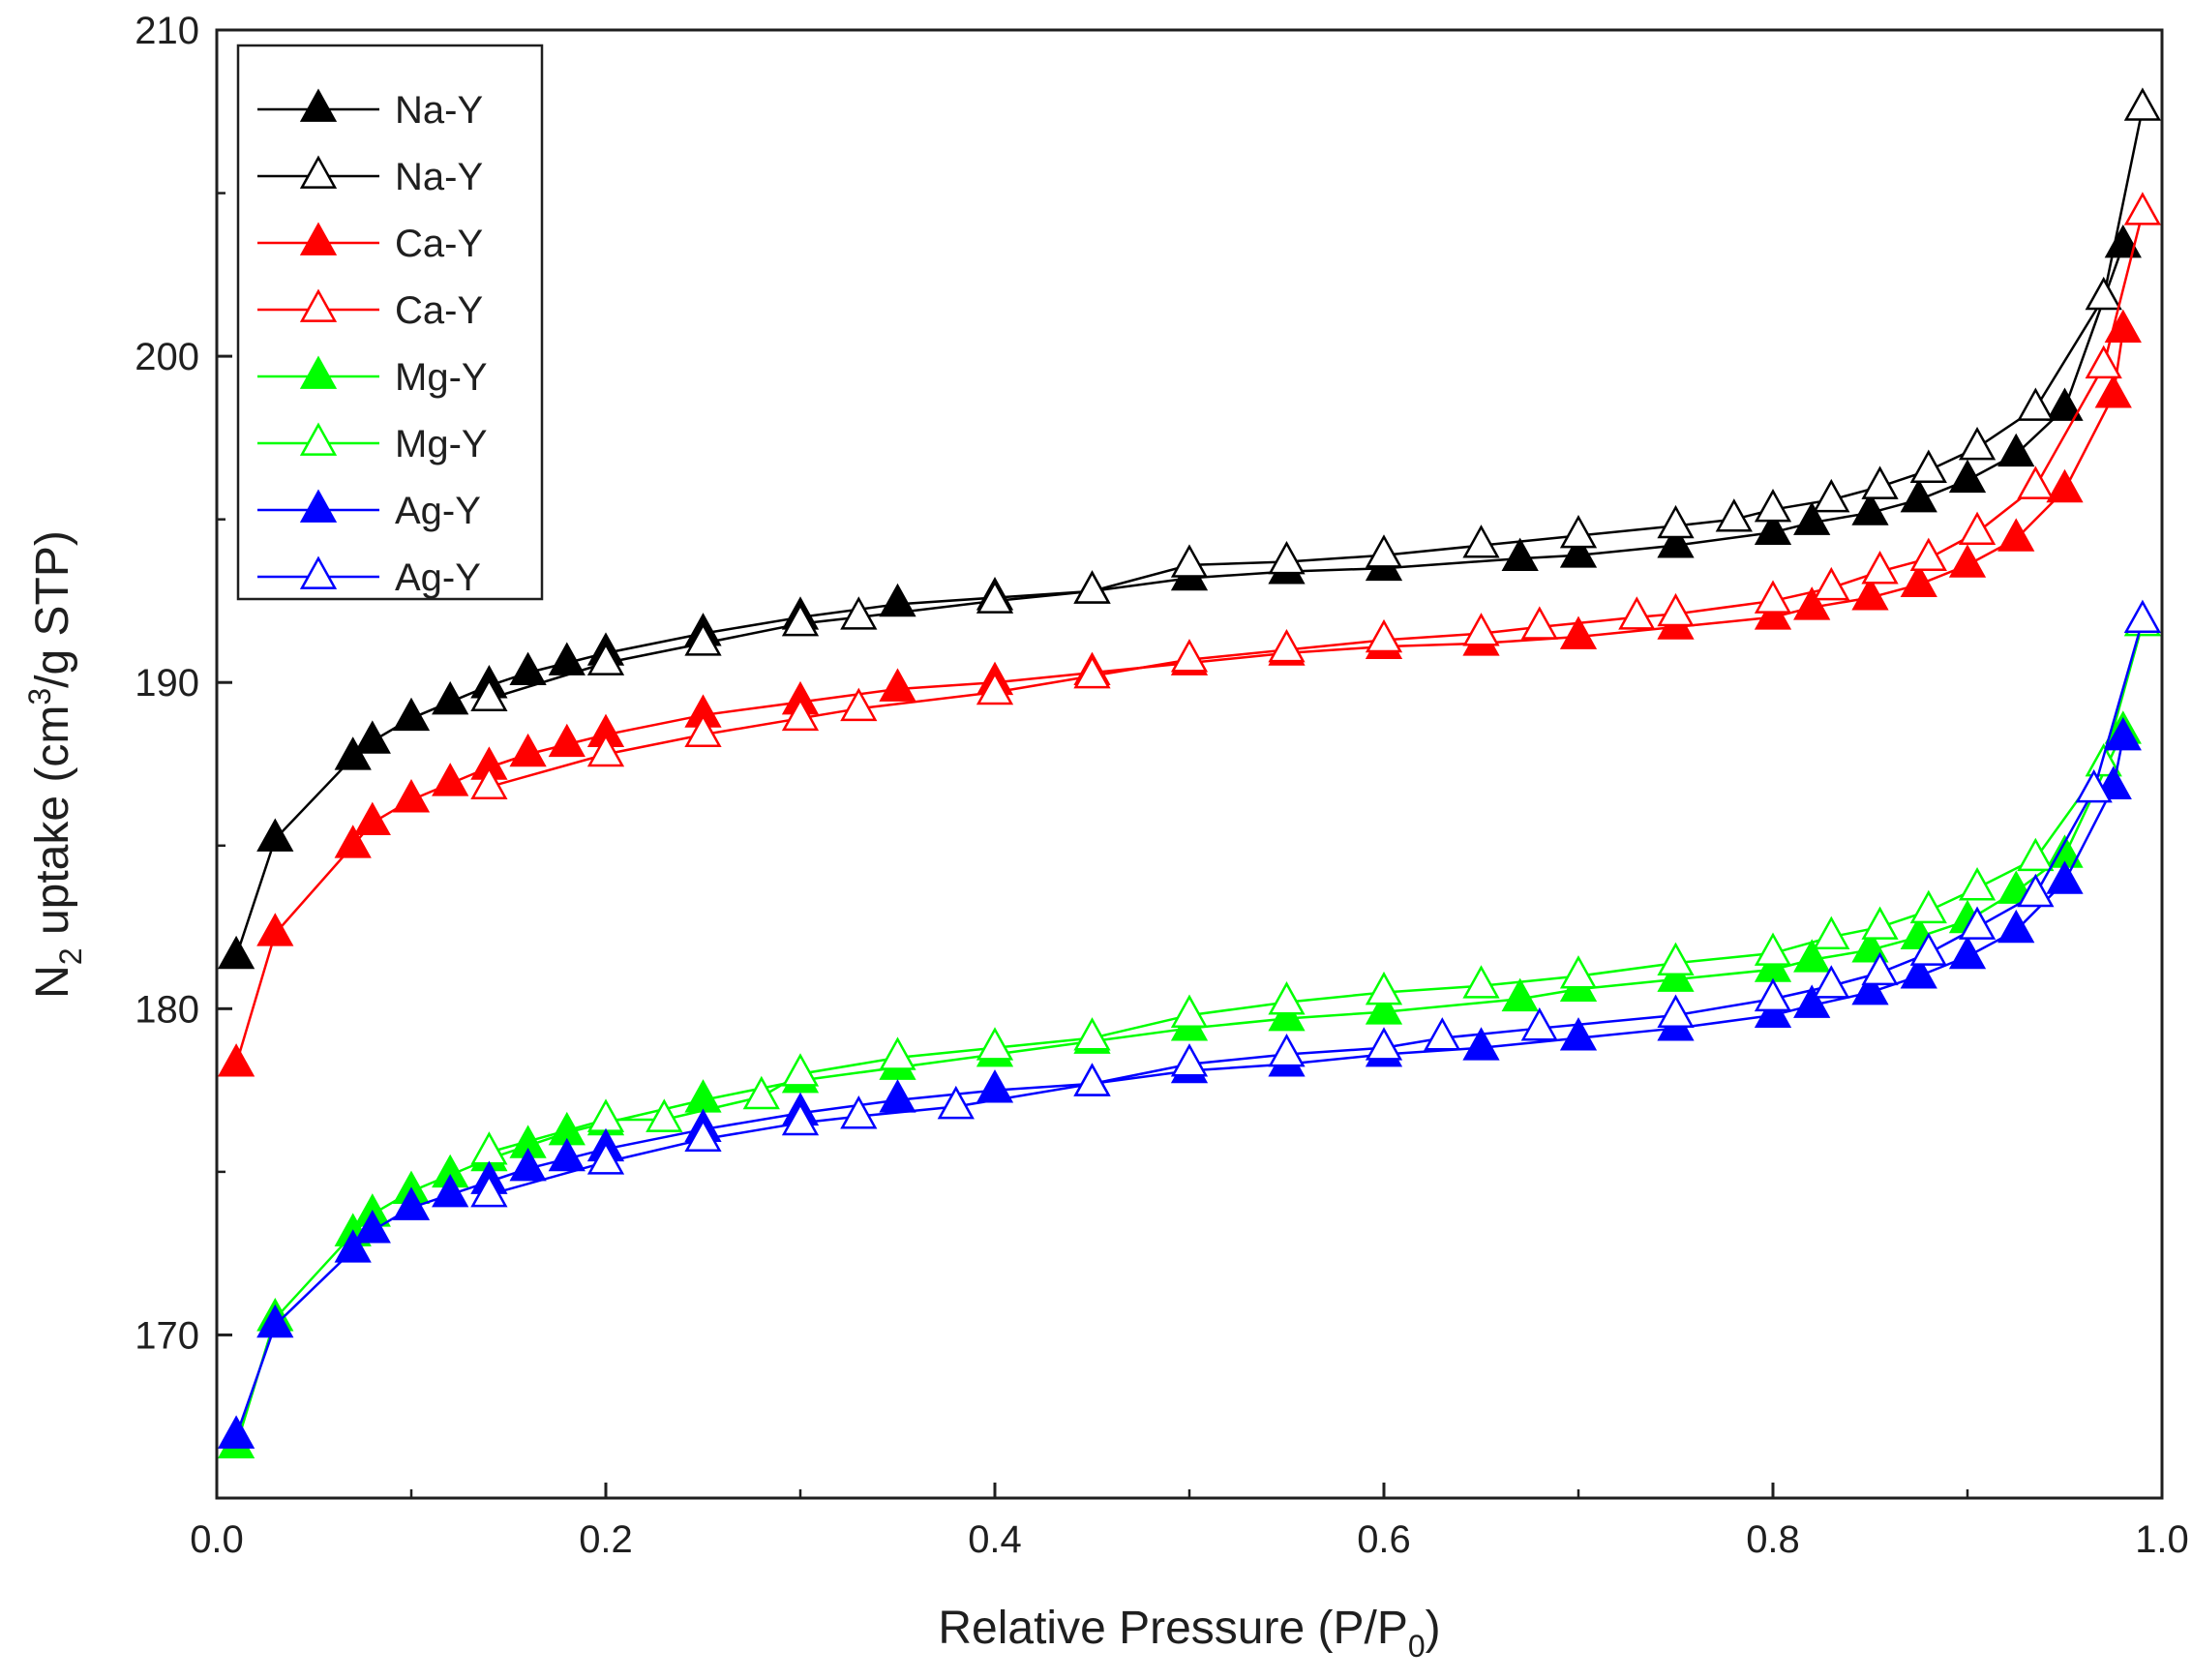 Image resolution: width=2192 pixels, height=1680 pixels. I want to click on x-tick-label: 1.0, so click(2162, 1540).